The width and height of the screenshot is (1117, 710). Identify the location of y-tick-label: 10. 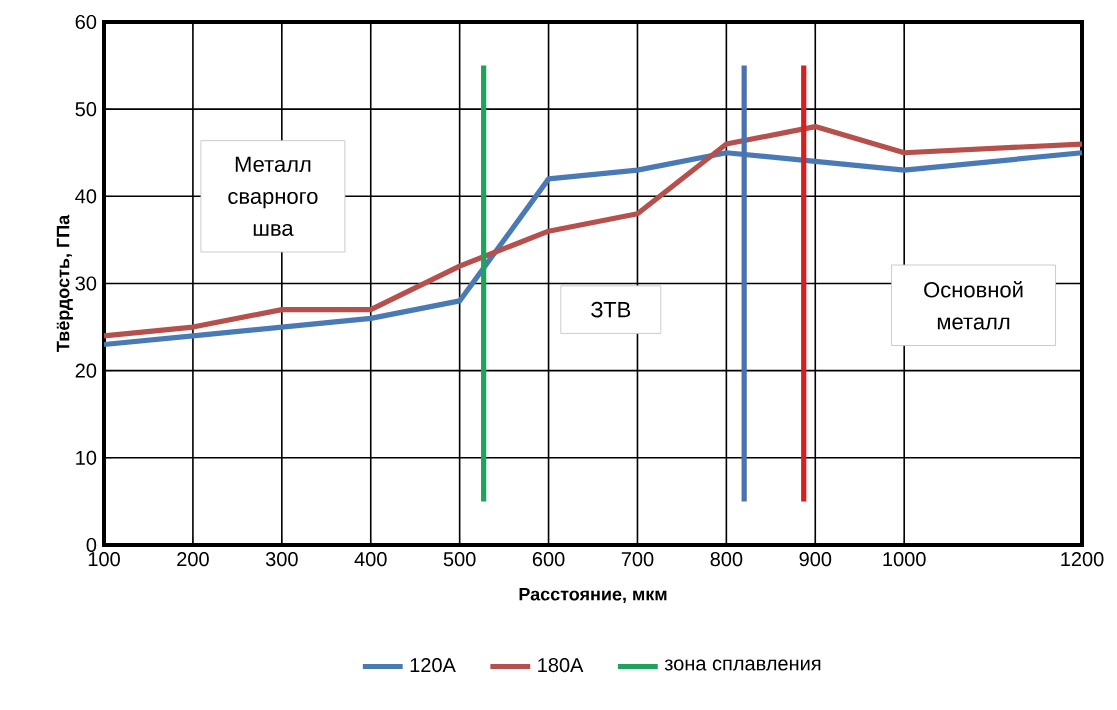
(86, 457).